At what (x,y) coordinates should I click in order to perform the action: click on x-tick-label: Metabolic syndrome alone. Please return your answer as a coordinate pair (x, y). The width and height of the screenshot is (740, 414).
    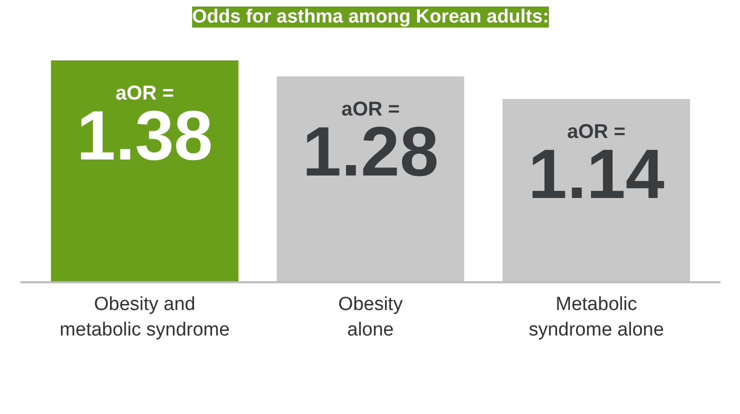
    Looking at the image, I should click on (596, 317).